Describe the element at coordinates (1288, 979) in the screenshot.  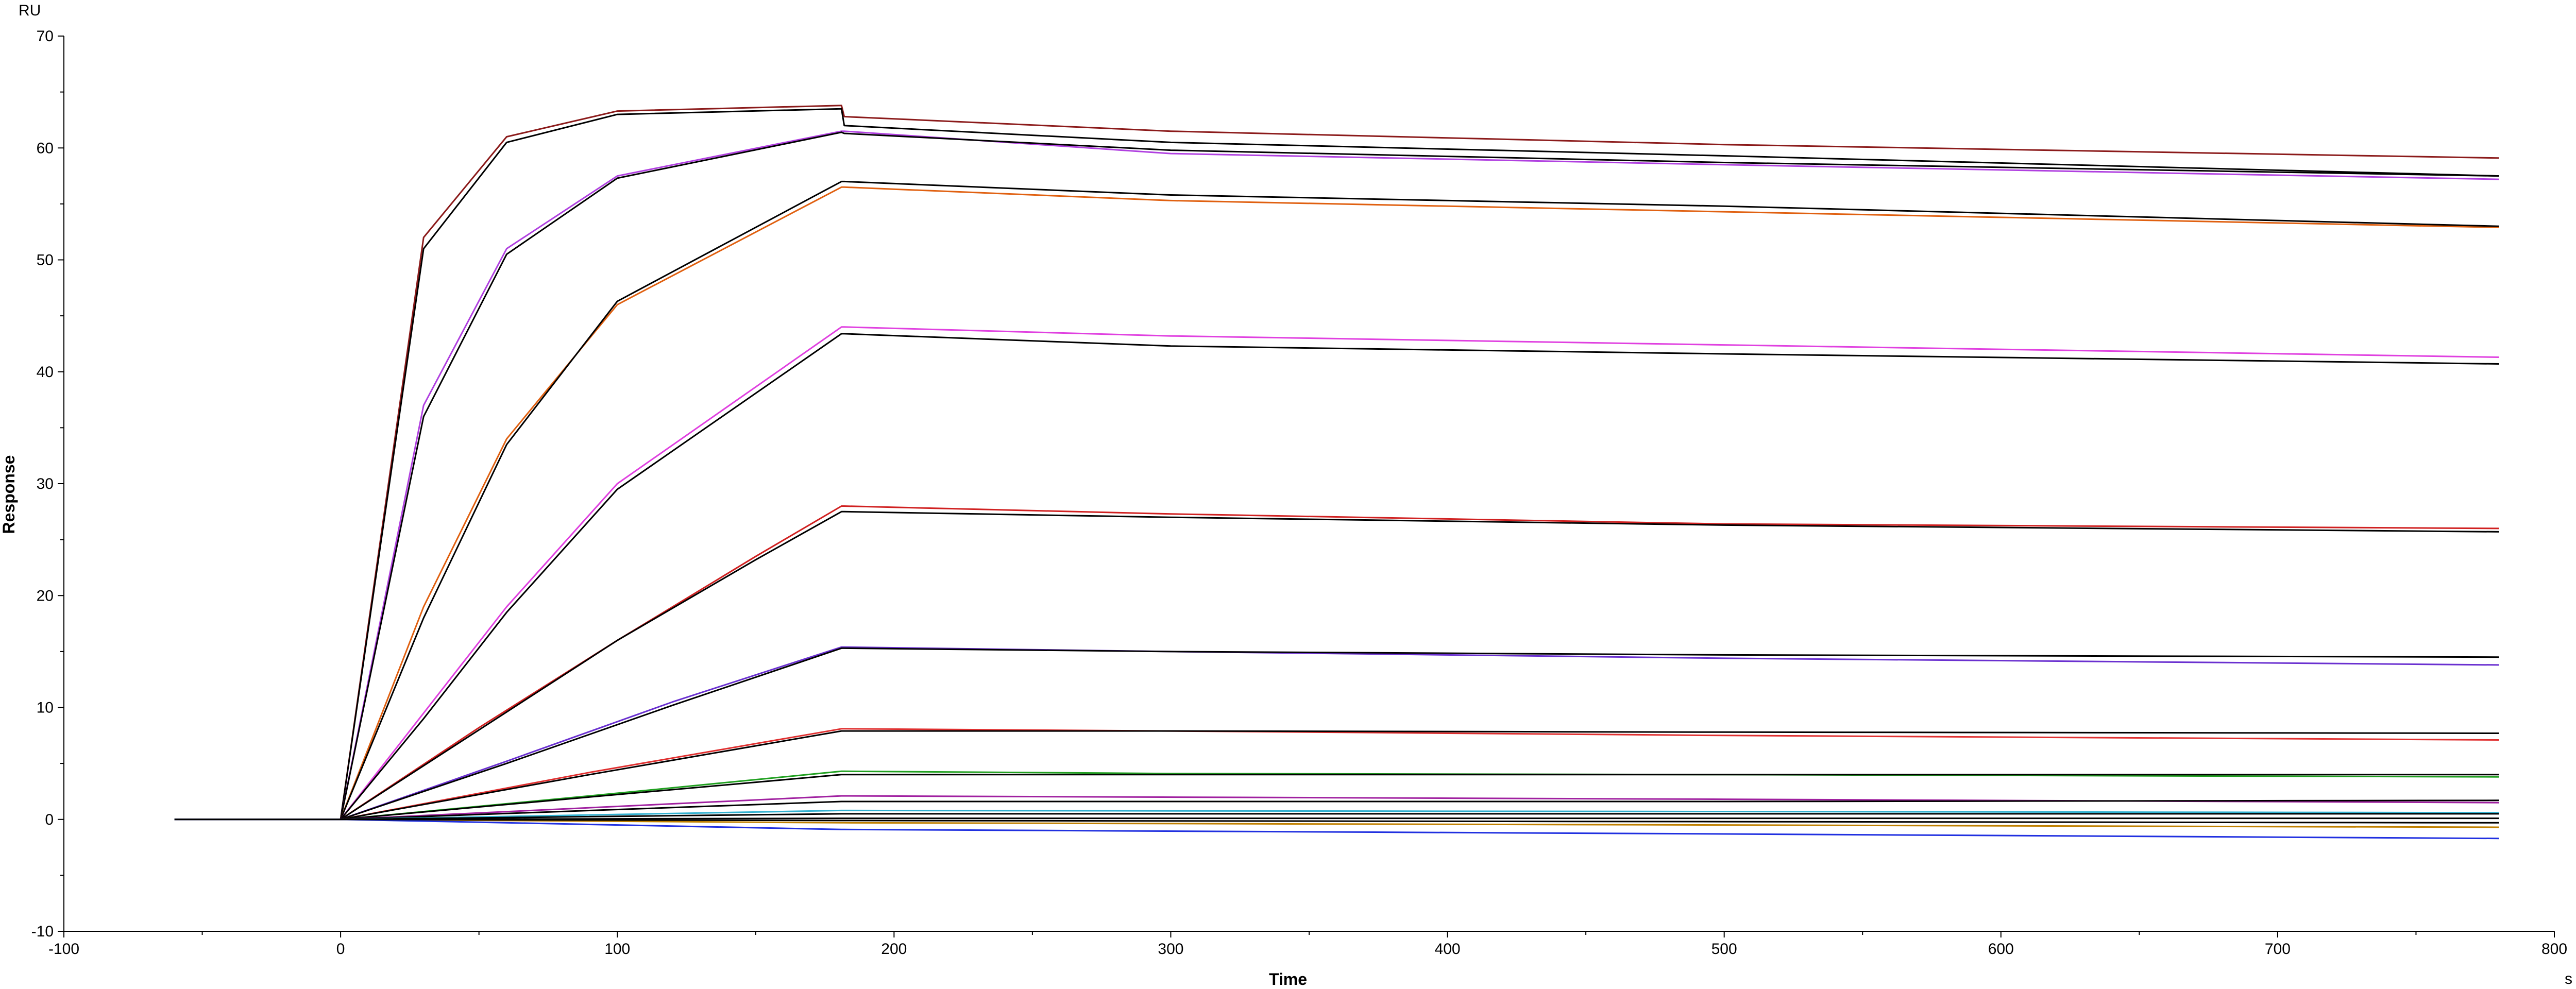
I see `x-axis-title: Time` at that location.